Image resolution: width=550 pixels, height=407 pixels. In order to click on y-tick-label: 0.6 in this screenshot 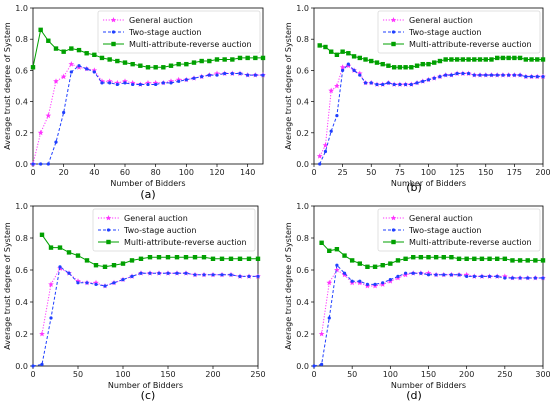, I will do `click(21, 270)`.